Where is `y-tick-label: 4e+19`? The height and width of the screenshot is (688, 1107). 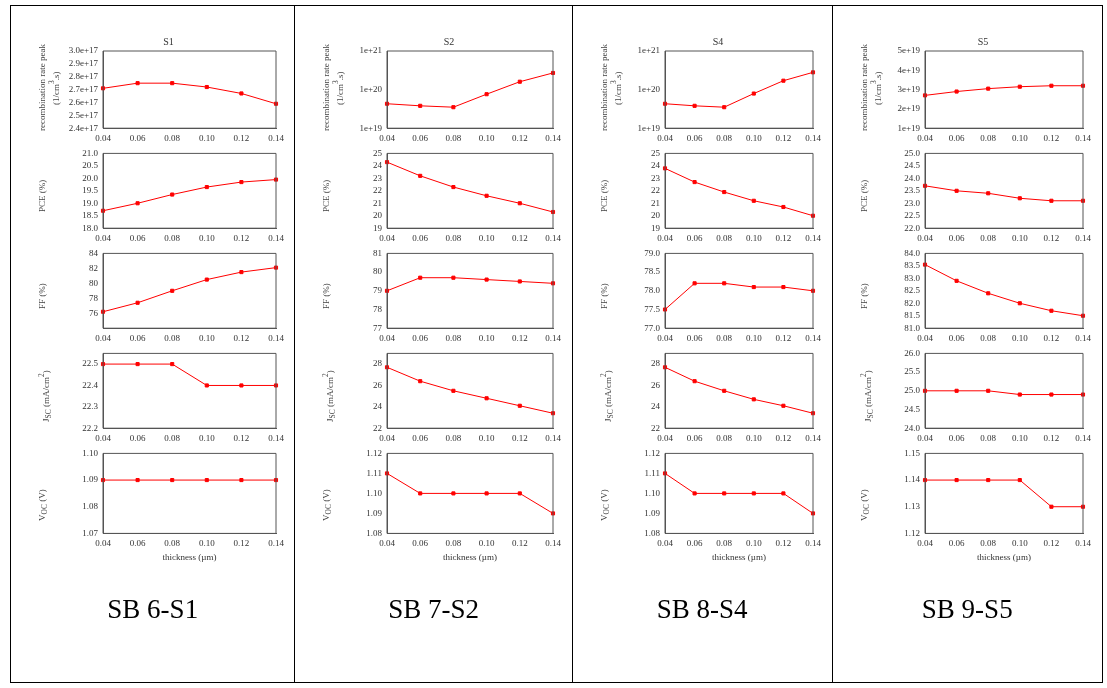 y-tick-label: 4e+19 is located at coordinates (908, 69).